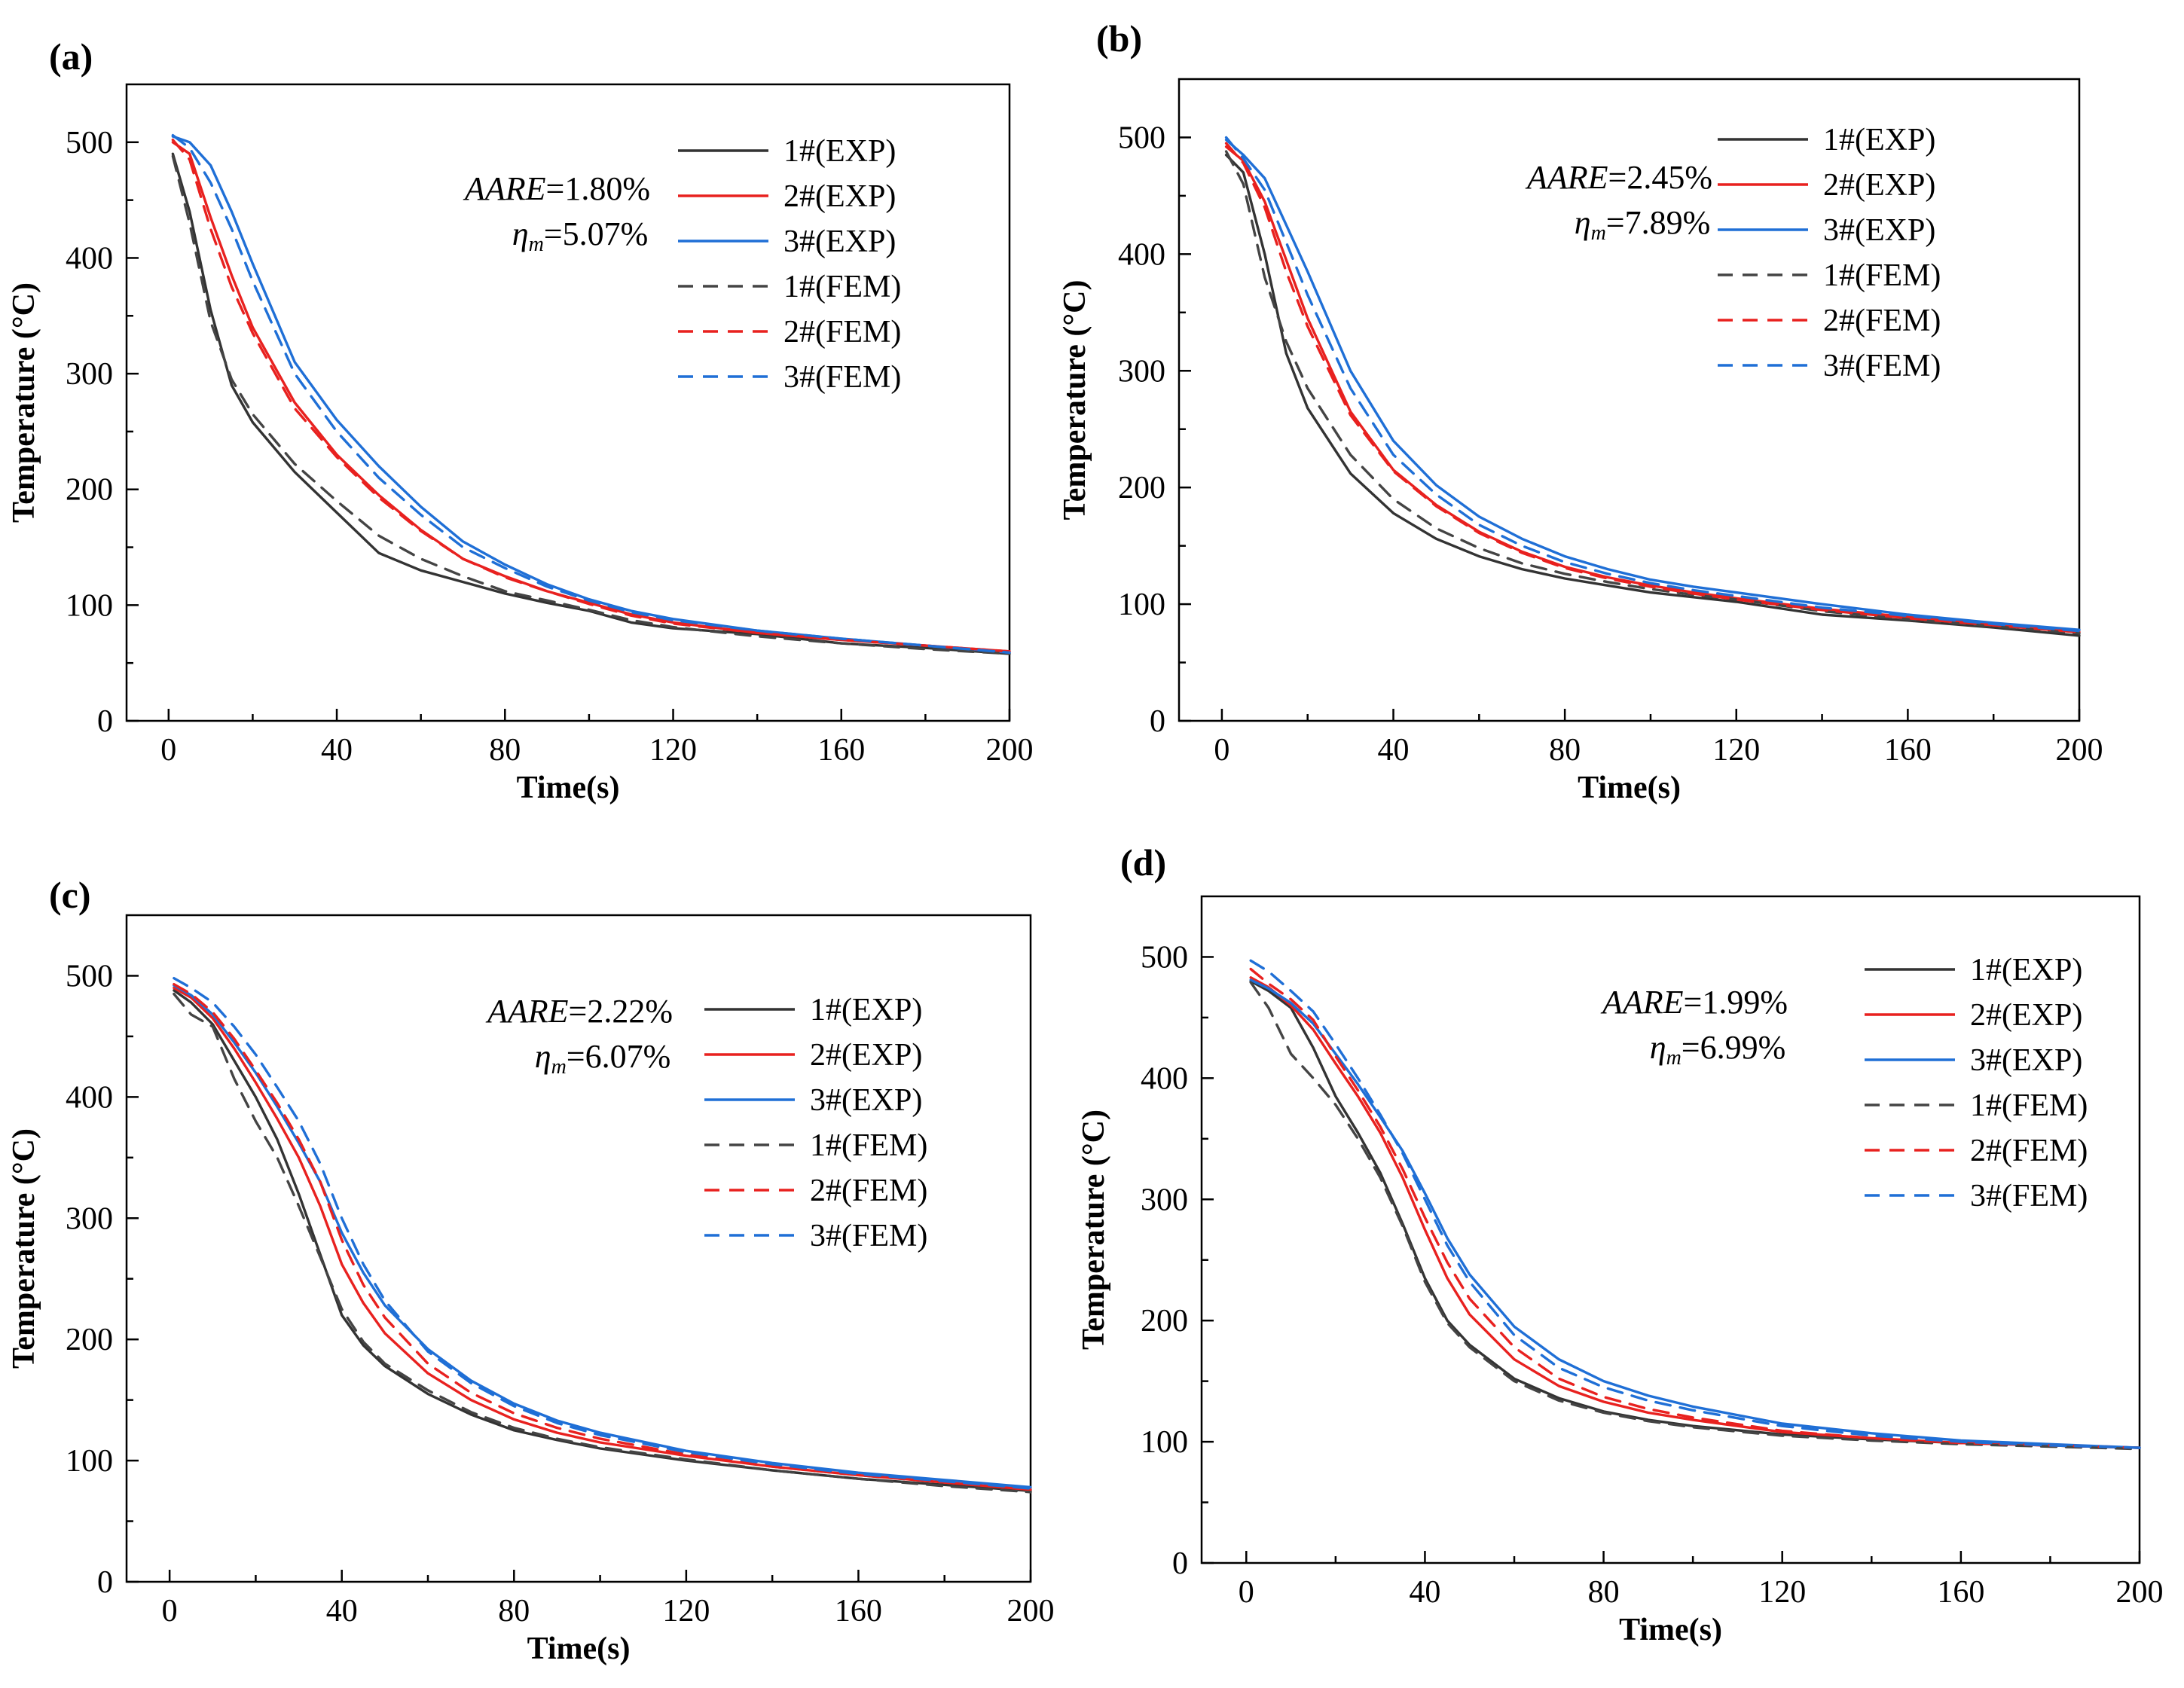  Describe the element at coordinates (1660, 177) in the screenshot. I see `aare-value: =2.45%` at that location.